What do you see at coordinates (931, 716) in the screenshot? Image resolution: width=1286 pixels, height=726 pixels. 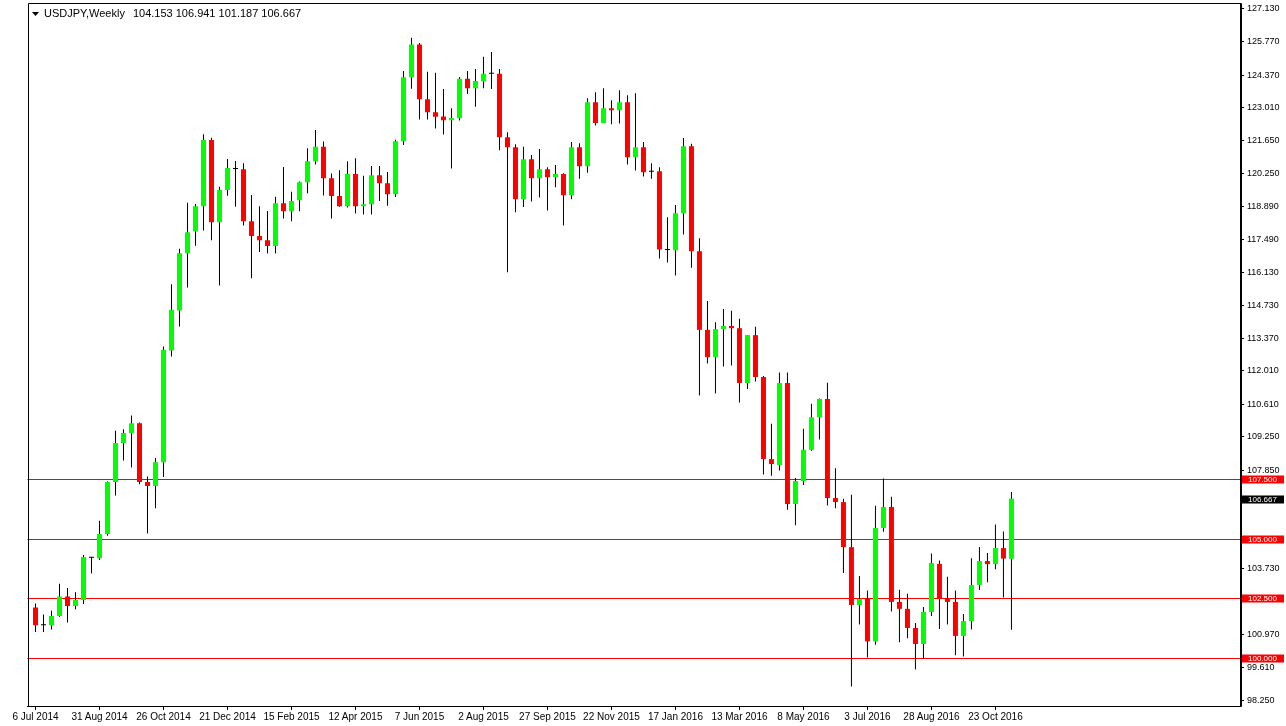 I see `x-tick-label: 28 Aug 2016` at bounding box center [931, 716].